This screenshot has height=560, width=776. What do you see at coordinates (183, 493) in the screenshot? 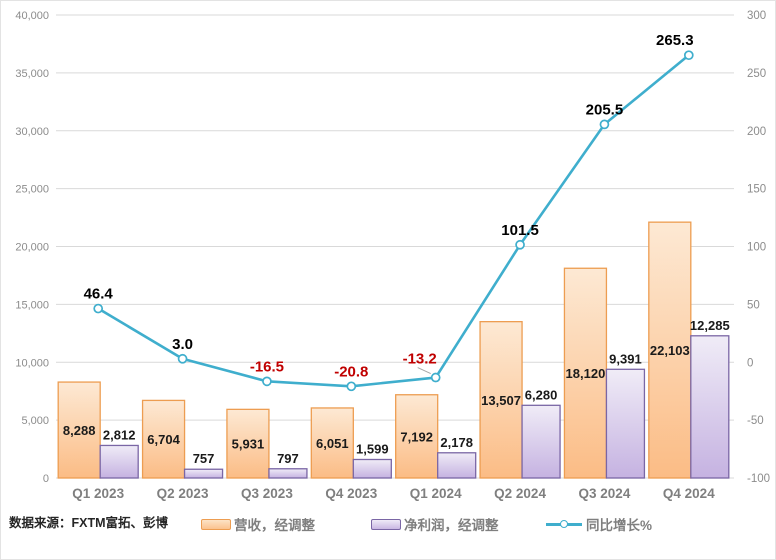
I see `x-axis-label: Q2 2023` at bounding box center [183, 493].